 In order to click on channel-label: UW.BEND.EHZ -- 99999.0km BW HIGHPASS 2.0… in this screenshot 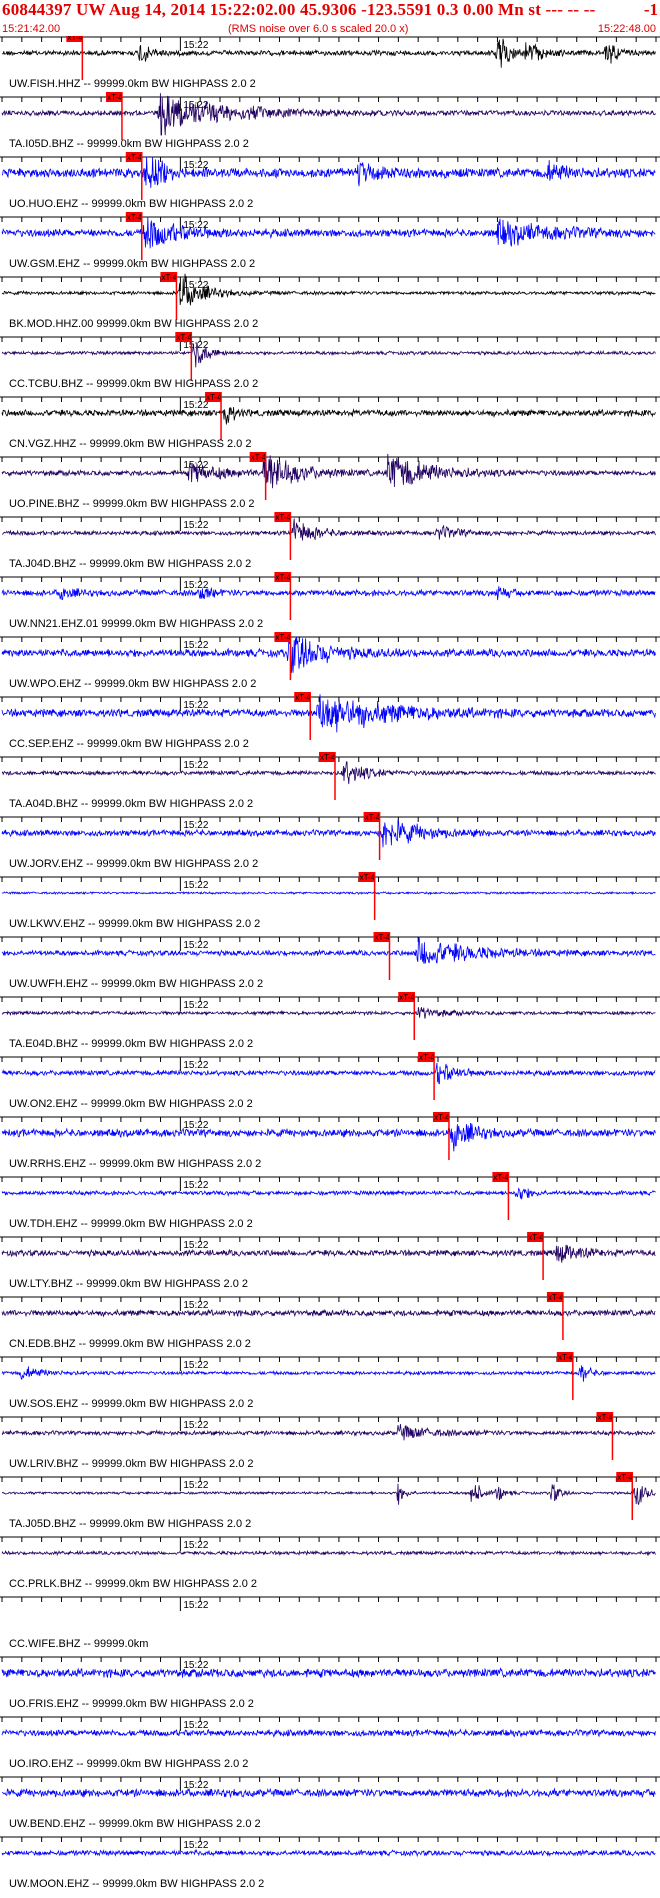, I will do `click(135, 1824)`.